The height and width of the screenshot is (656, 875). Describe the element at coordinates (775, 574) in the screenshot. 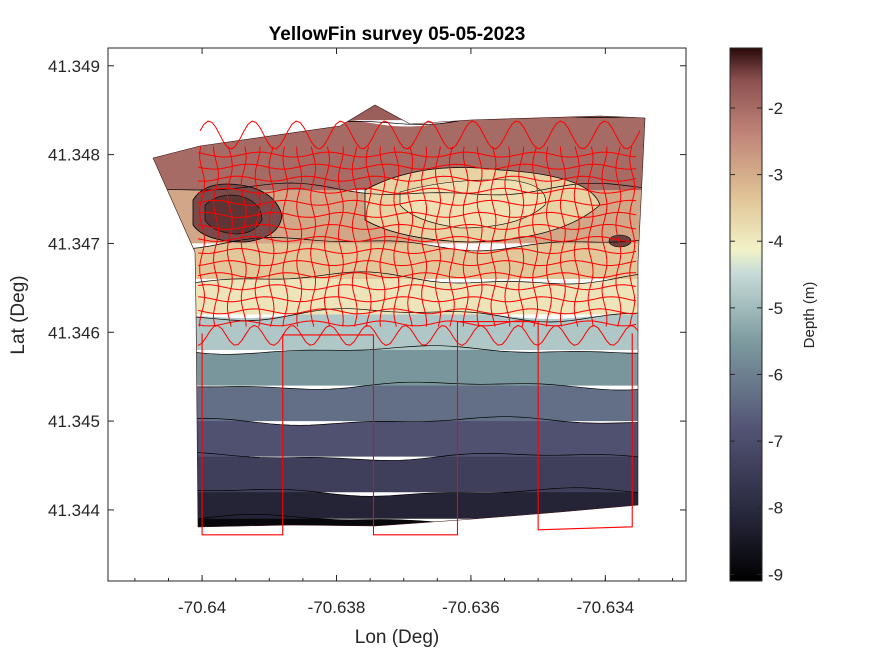

I see `colorbar-tick-label: -9` at that location.